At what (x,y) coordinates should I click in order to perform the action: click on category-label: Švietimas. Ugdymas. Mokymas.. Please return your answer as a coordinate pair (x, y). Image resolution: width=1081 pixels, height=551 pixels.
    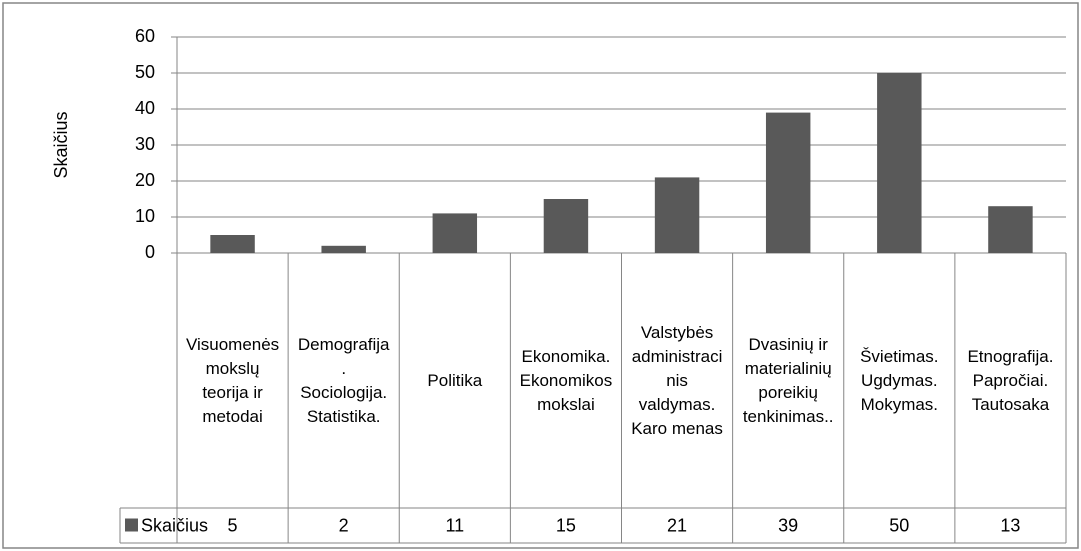
    Looking at the image, I should click on (899, 380).